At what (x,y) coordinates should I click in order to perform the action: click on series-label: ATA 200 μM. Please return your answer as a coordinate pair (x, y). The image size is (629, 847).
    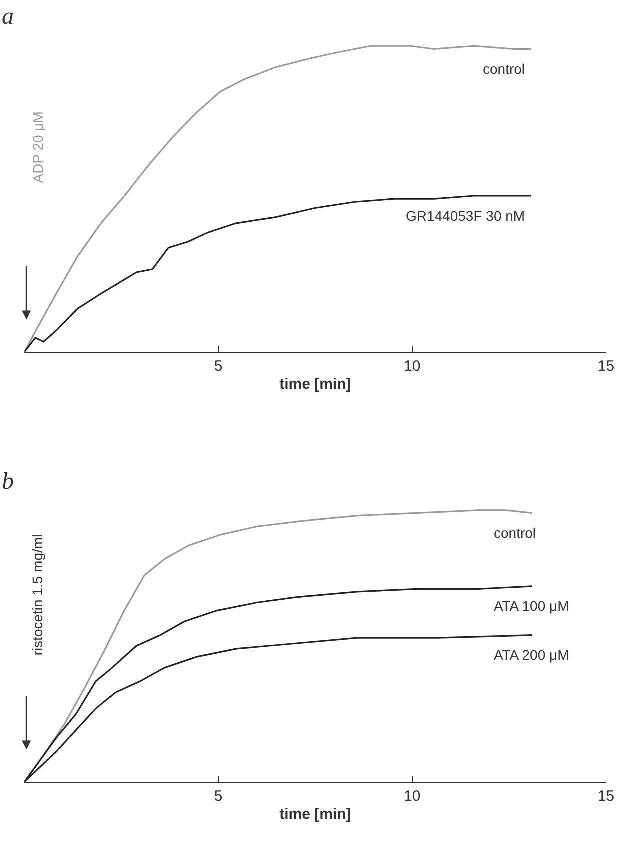
    Looking at the image, I should click on (532, 655).